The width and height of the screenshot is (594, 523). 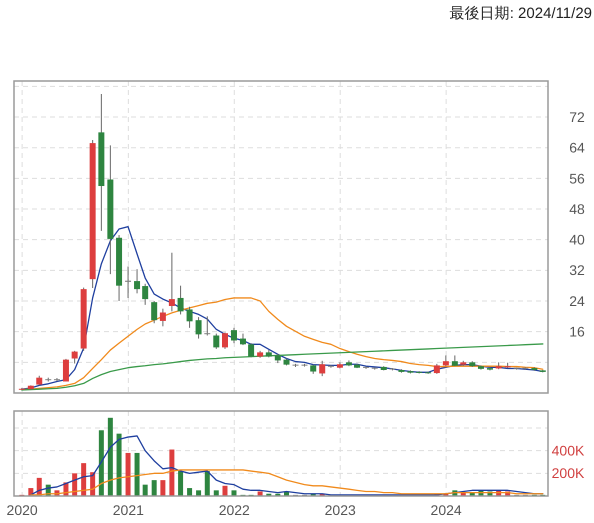 I want to click on x-tick-label: 2023, so click(x=340, y=510).